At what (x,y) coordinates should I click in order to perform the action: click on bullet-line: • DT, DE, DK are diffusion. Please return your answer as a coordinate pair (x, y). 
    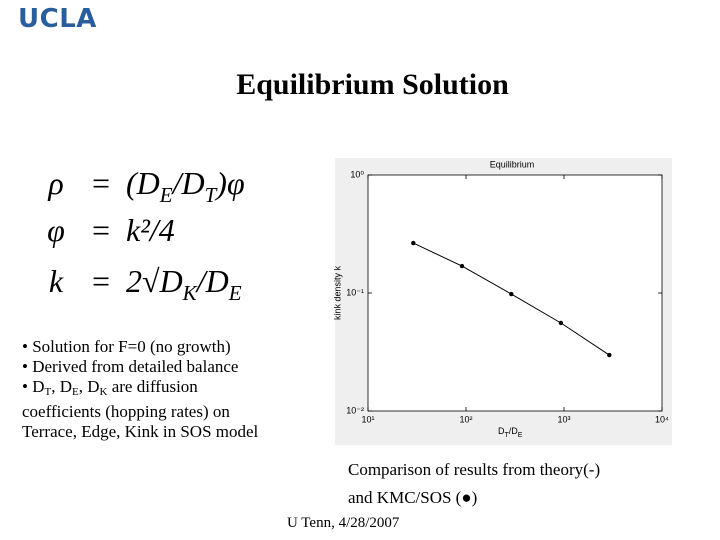
    Looking at the image, I should click on (140, 389).